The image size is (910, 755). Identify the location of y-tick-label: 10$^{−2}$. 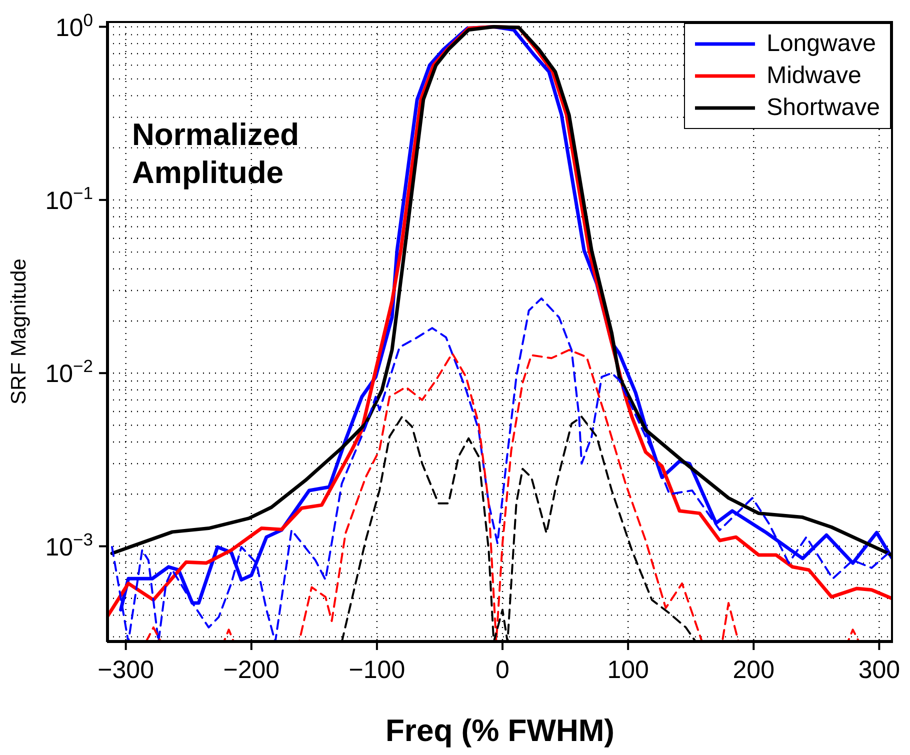
(69, 372).